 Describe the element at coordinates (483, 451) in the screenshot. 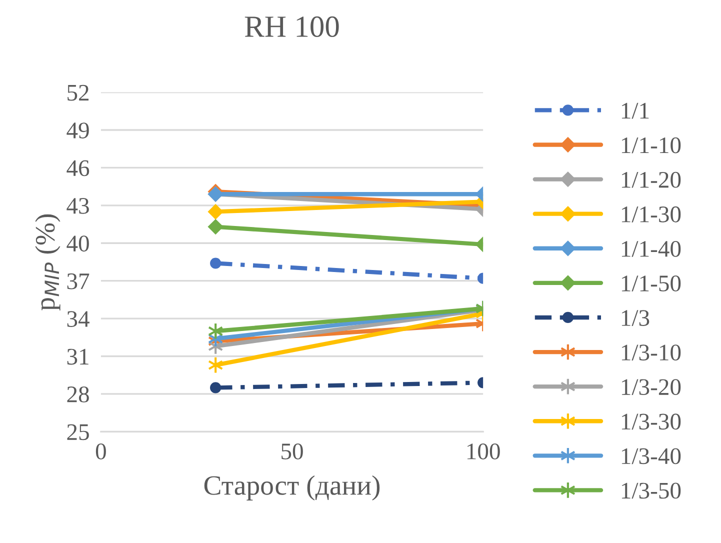

I see `x-tick-label: 100` at that location.